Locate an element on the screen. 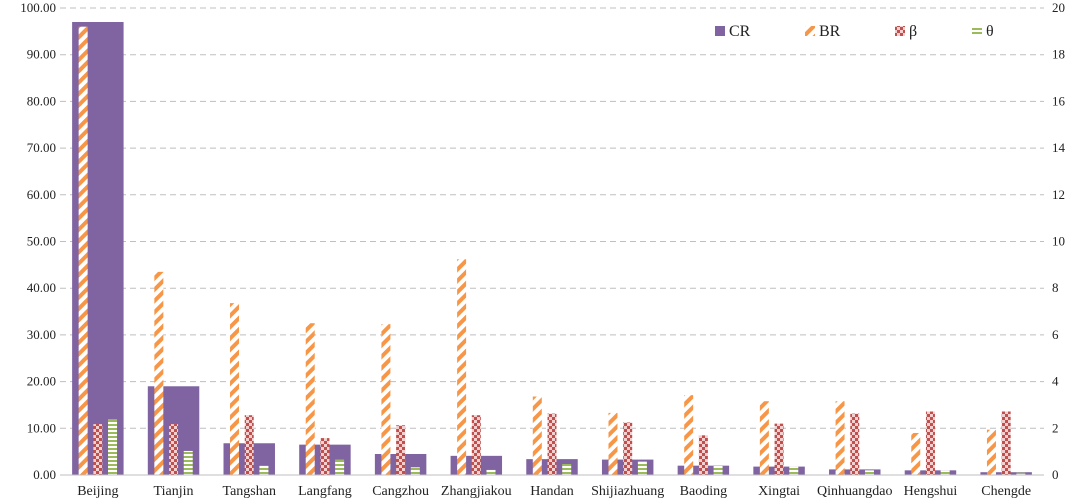 The height and width of the screenshot is (501, 1084). x-category-label: Beijing is located at coordinates (97, 491).